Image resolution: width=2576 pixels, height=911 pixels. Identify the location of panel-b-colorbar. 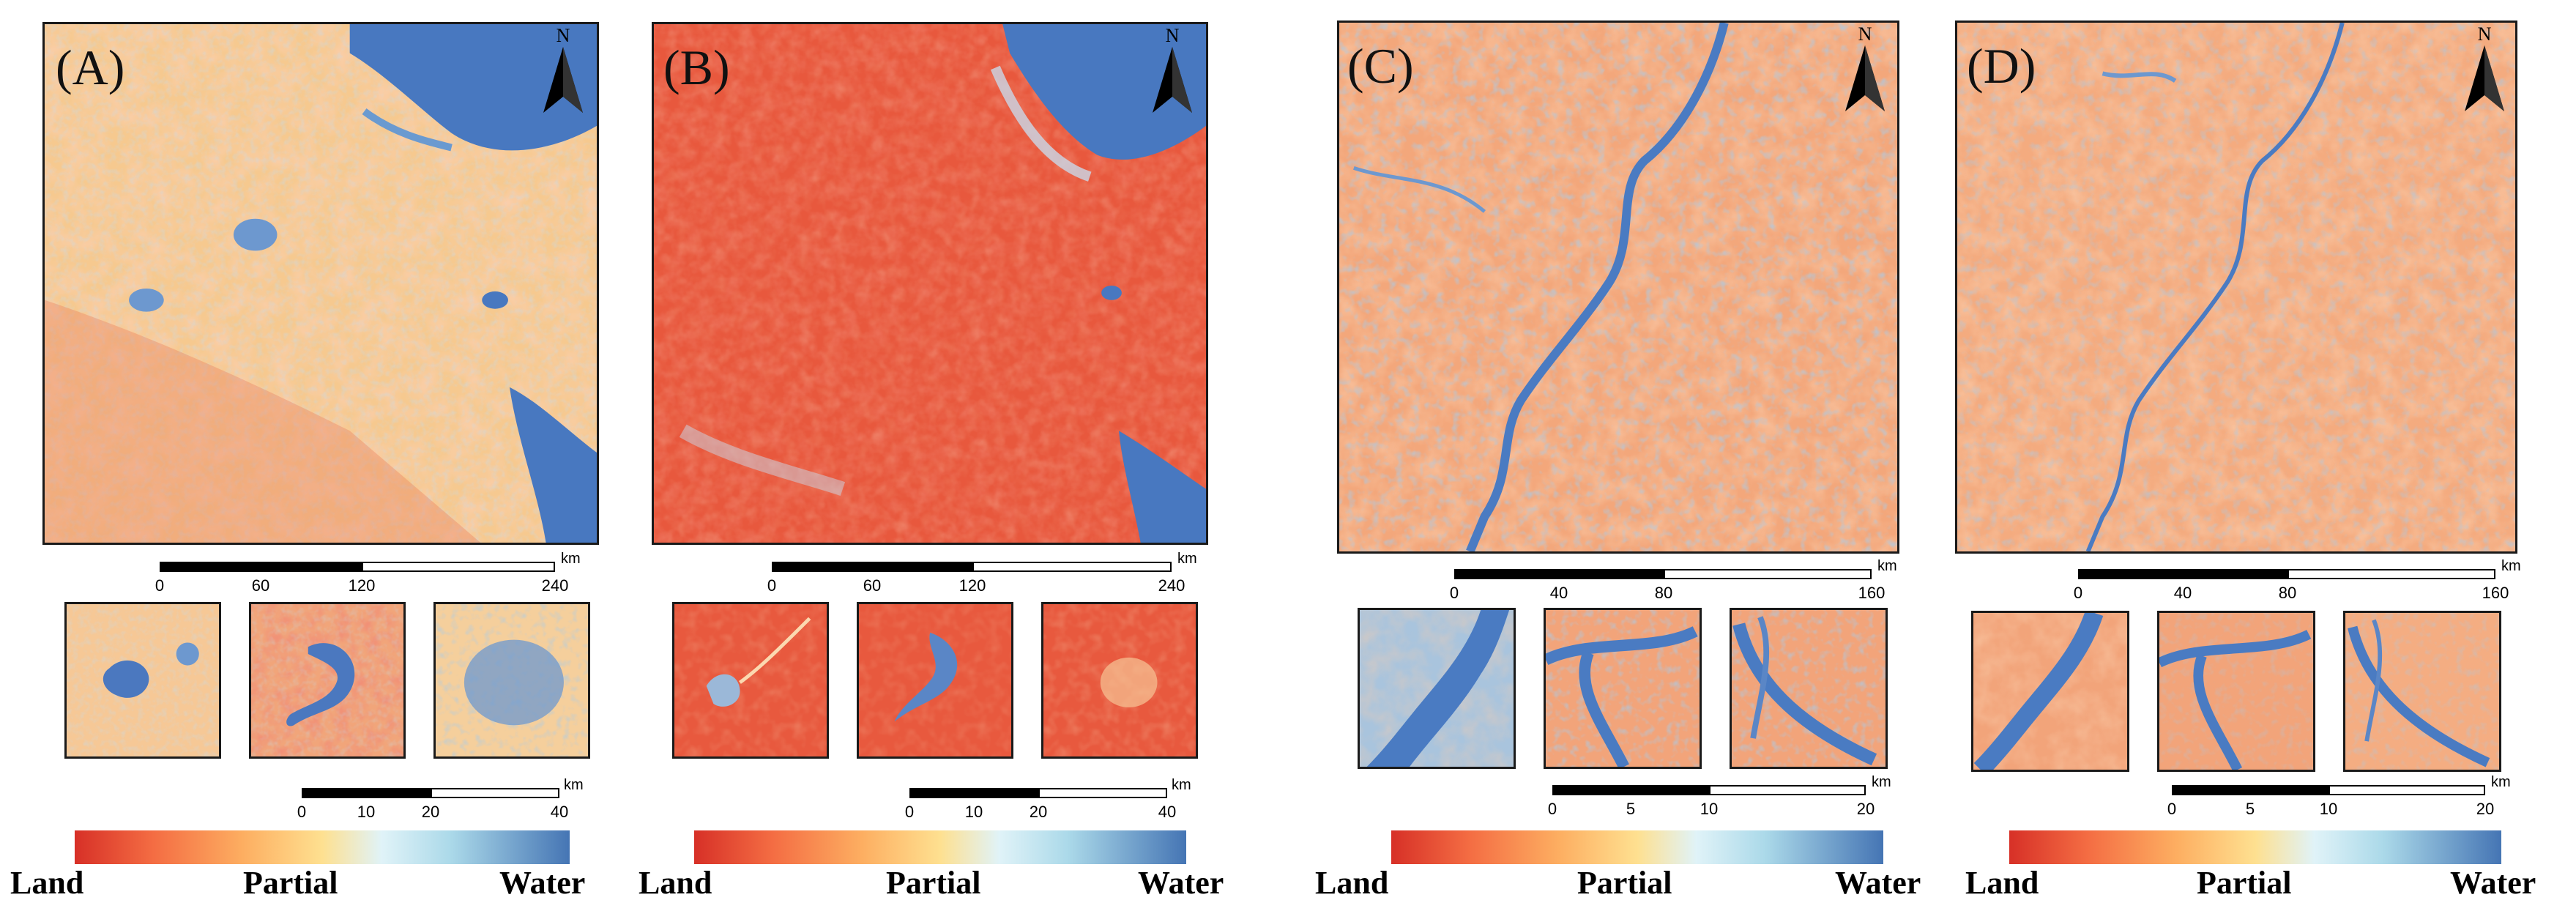
(940, 847).